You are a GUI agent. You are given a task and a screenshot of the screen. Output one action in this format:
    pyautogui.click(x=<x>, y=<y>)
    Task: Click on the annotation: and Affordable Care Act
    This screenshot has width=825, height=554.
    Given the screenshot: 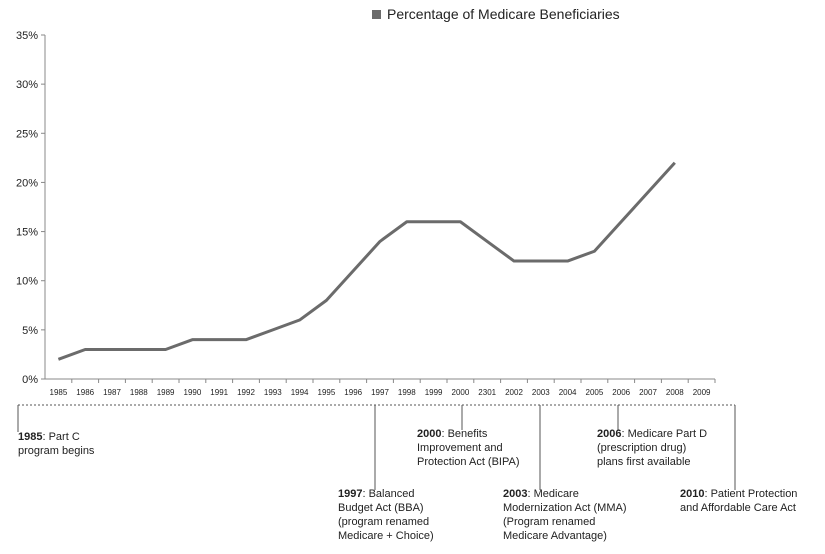 What is the action you would take?
    pyautogui.click(x=738, y=508)
    